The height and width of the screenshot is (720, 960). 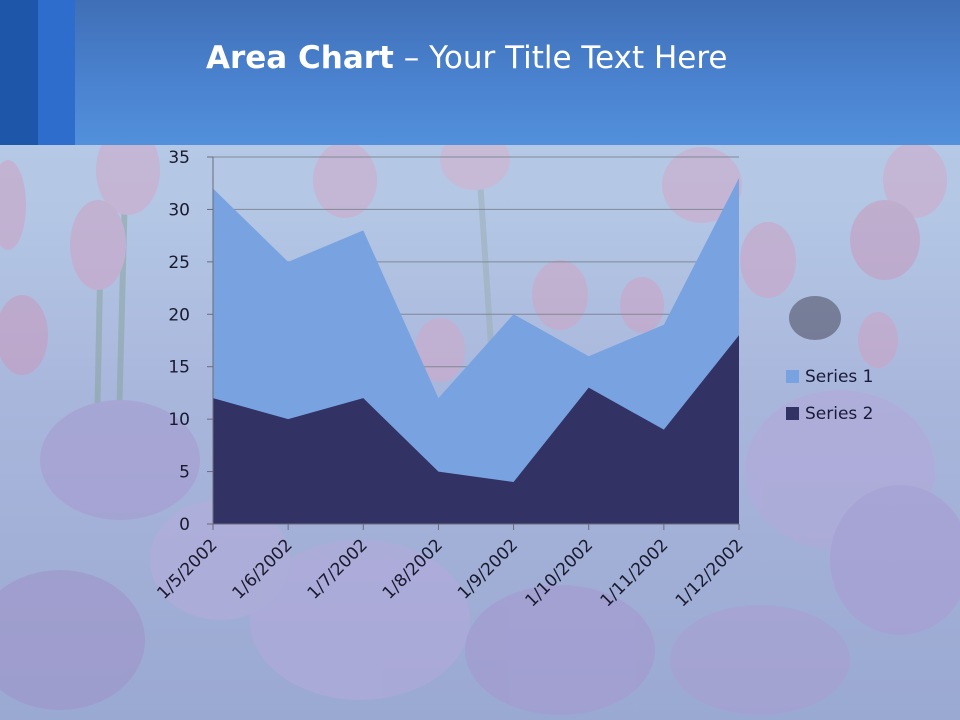 What do you see at coordinates (19, 72) in the screenshot?
I see `header-accent-bar-dark` at bounding box center [19, 72].